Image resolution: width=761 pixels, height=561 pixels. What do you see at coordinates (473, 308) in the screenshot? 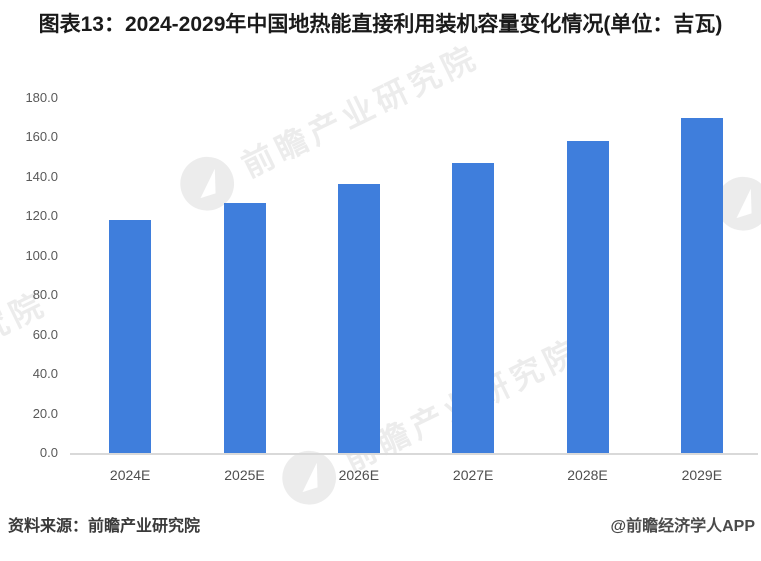
I see `bar-2027E` at bounding box center [473, 308].